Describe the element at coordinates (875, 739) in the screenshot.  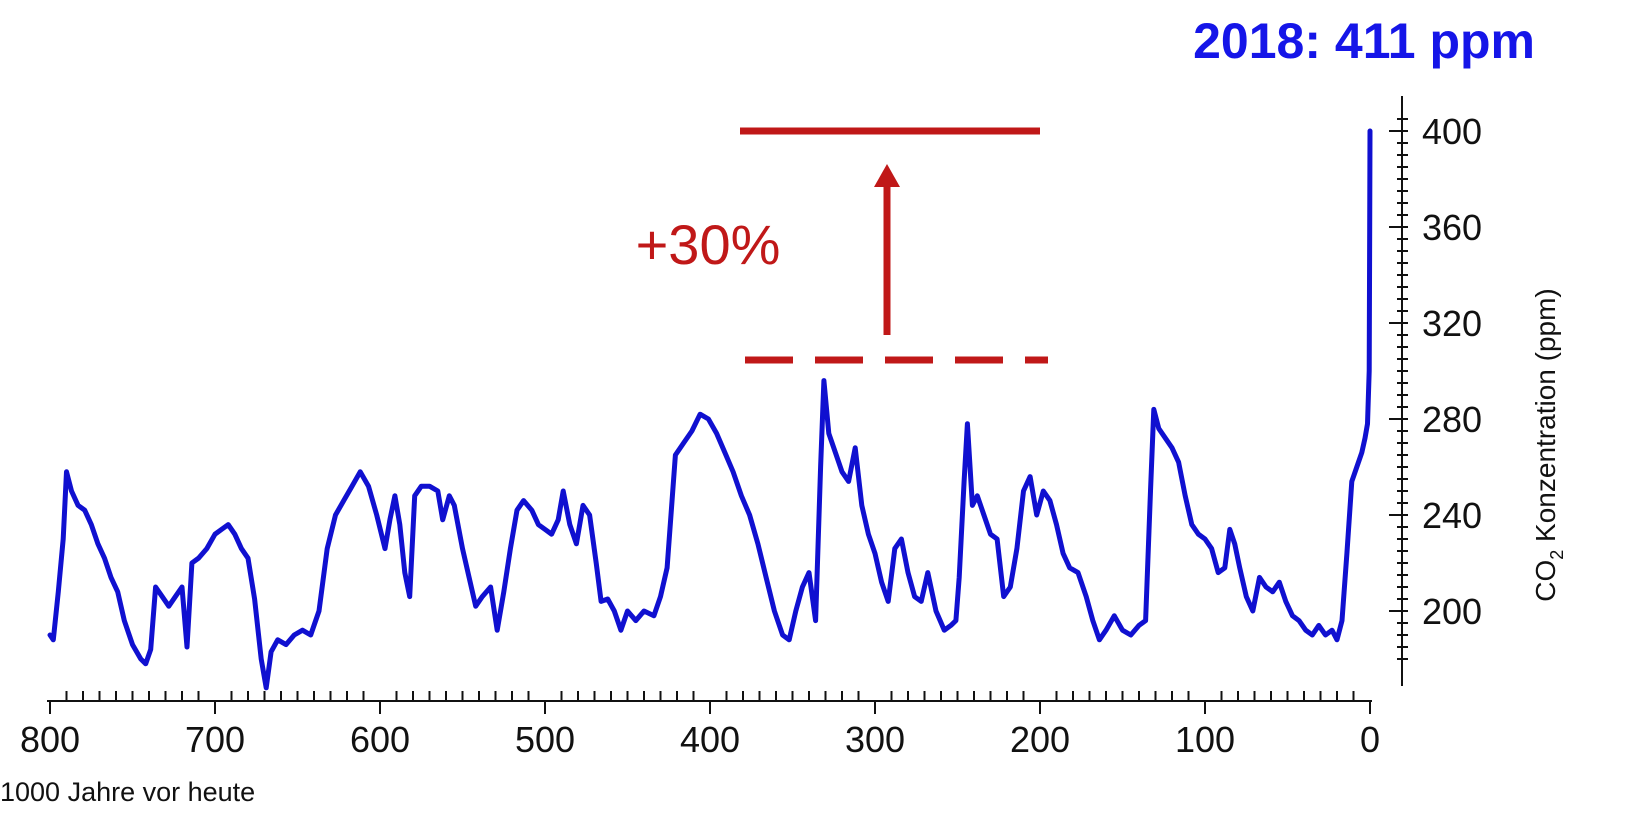
I see `x-tick-label: 300` at that location.